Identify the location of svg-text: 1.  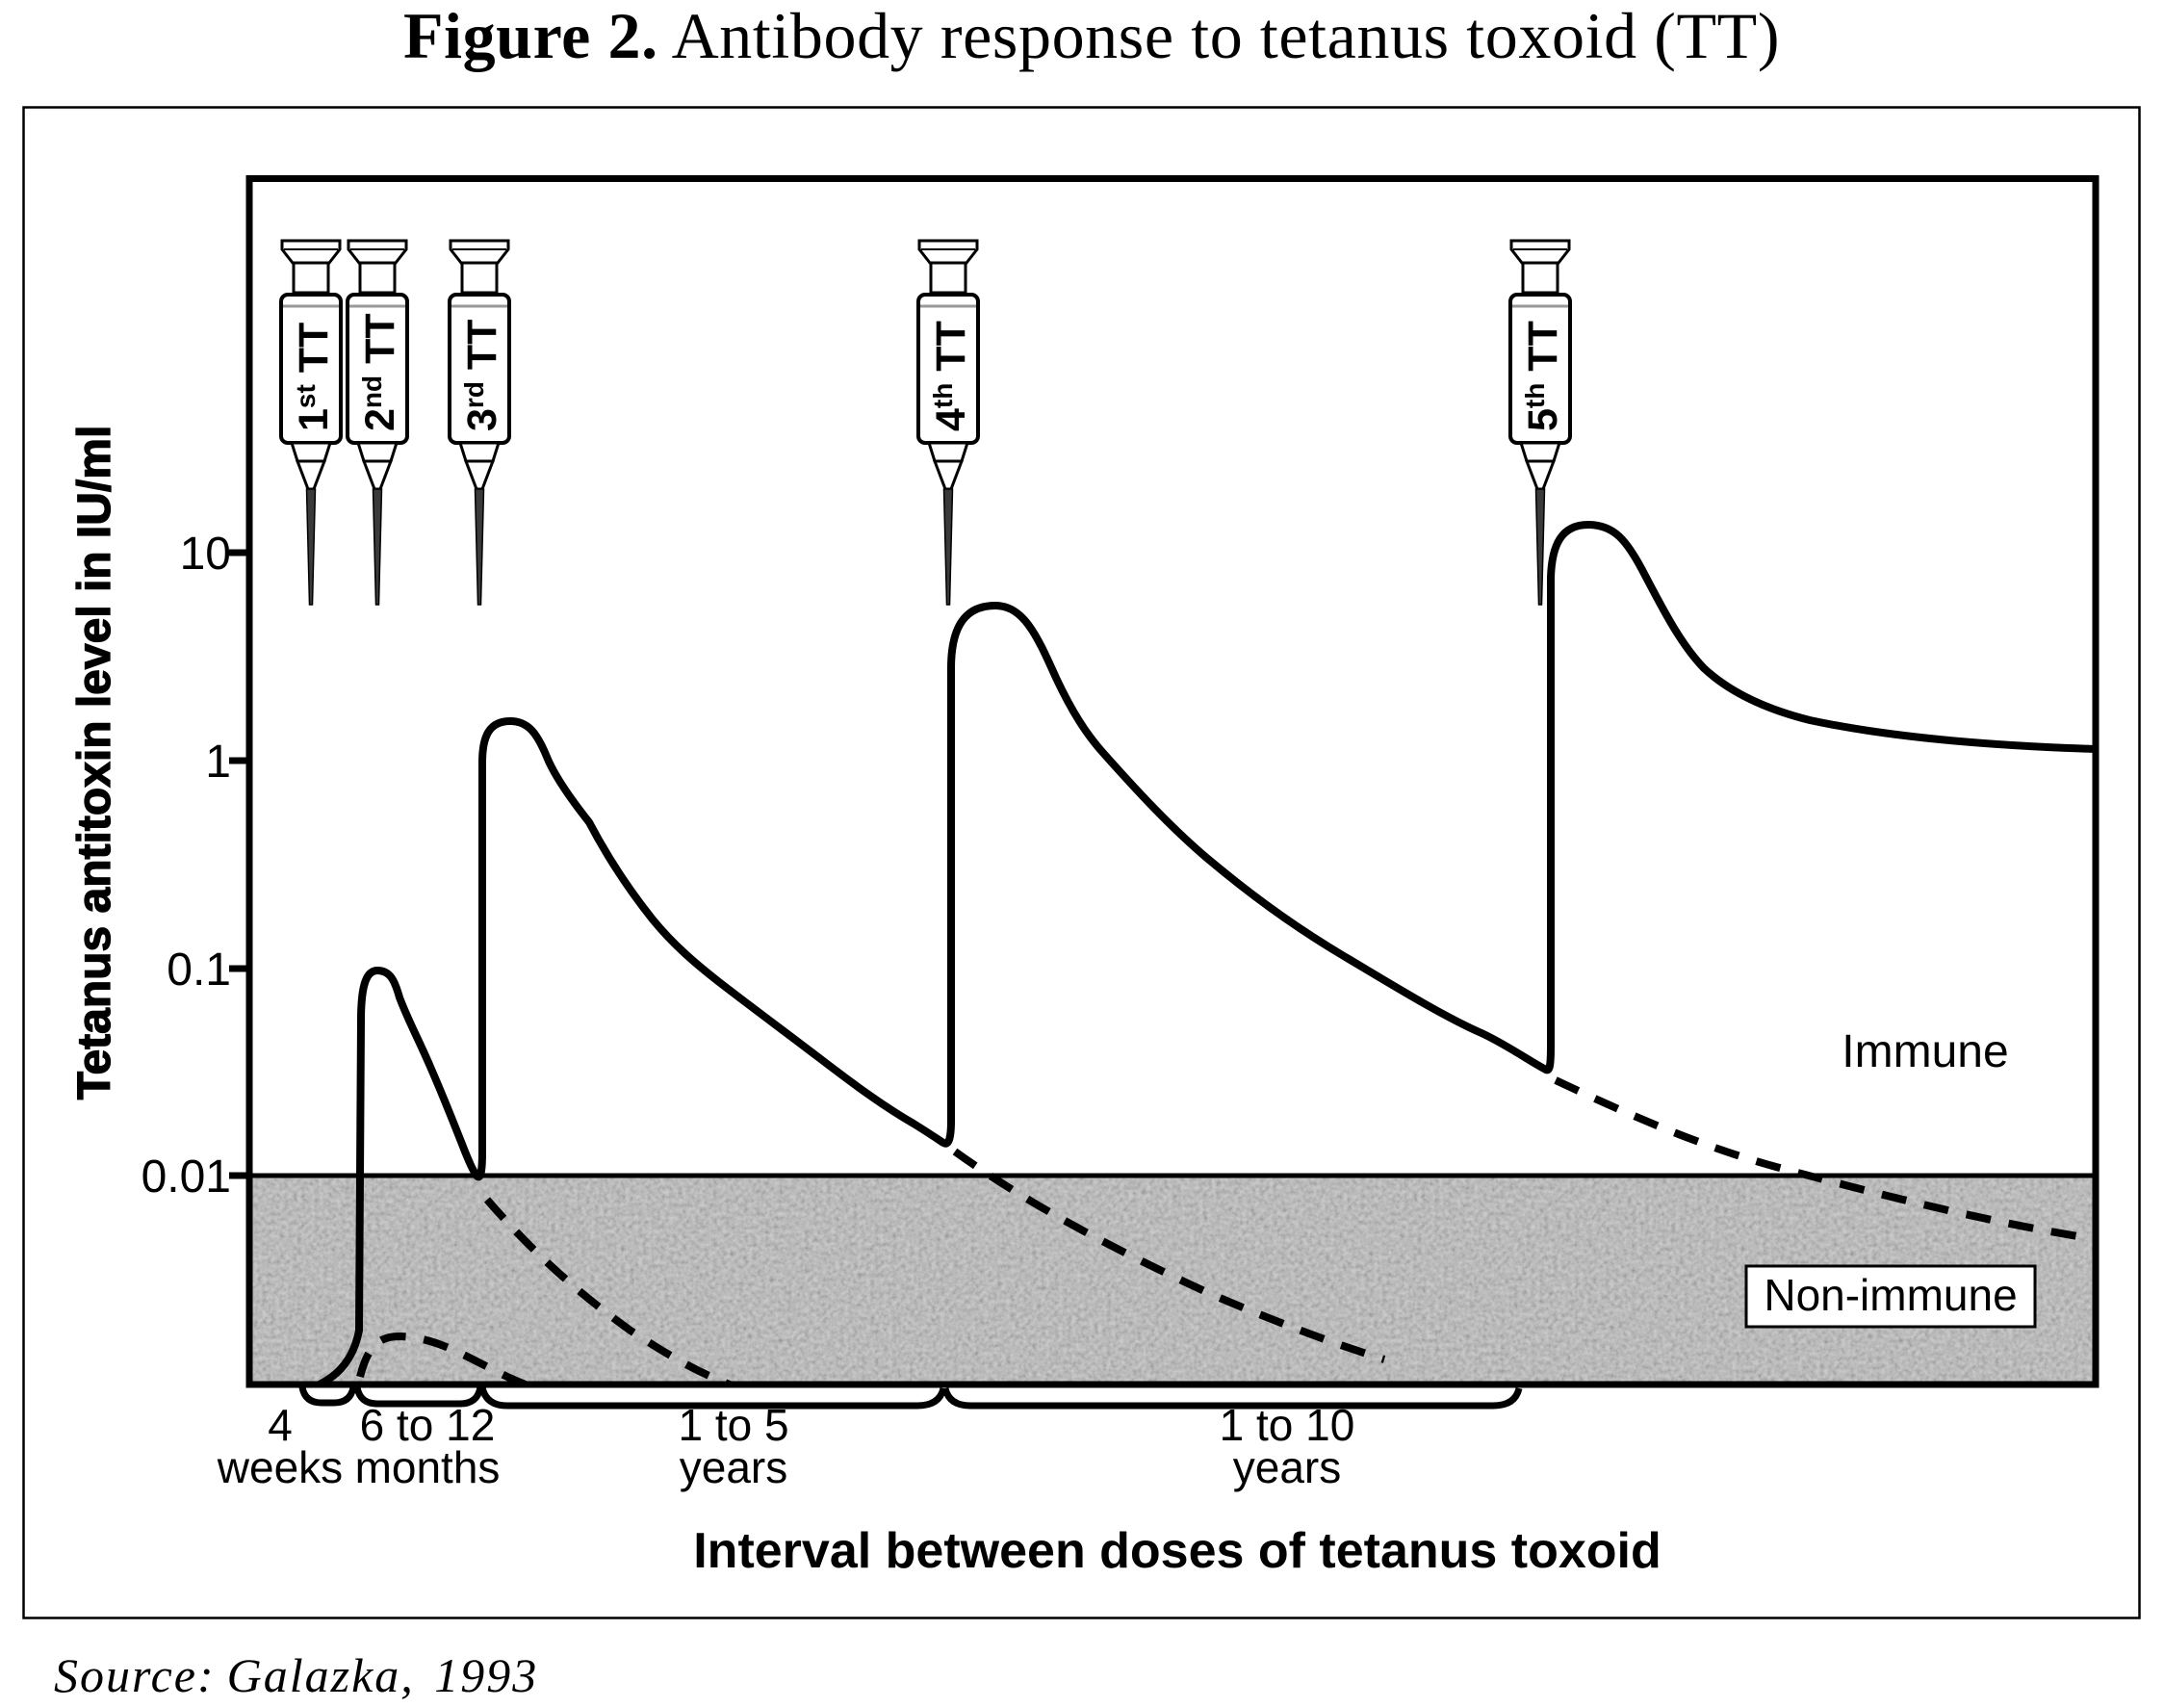
(218, 762).